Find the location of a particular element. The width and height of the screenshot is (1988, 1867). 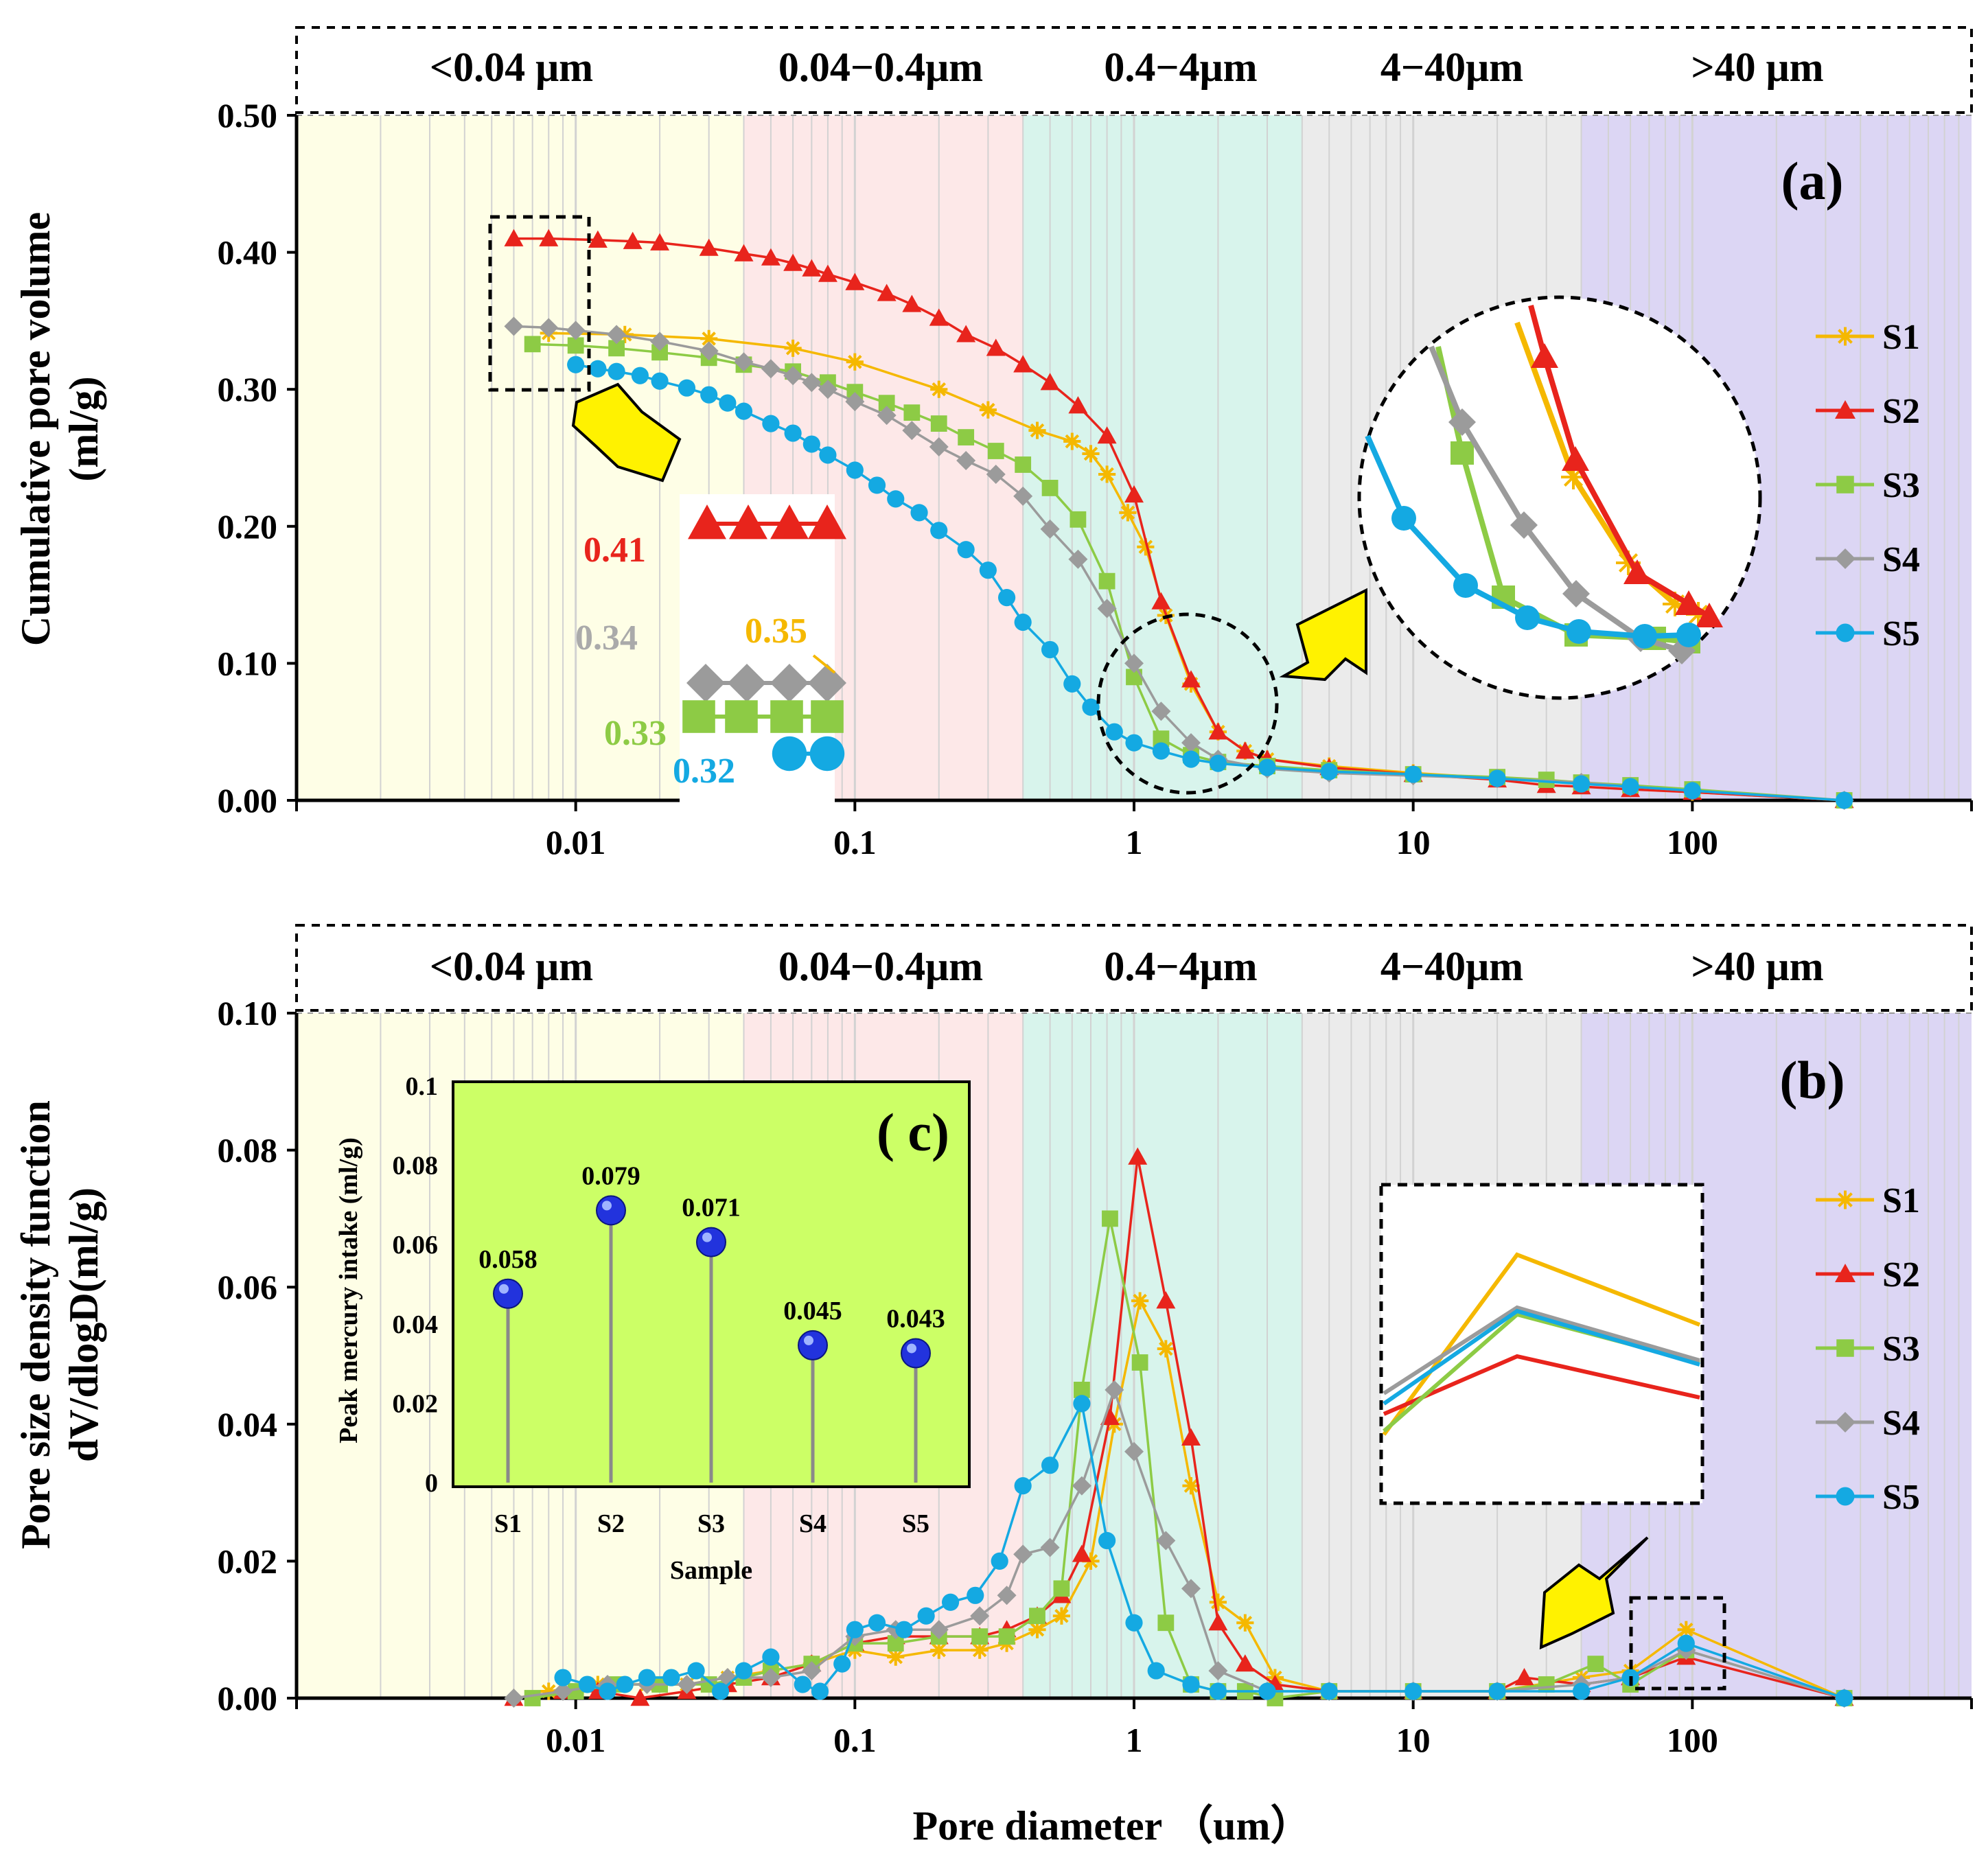

c-value-label-S3: 0.071 is located at coordinates (711, 1208).